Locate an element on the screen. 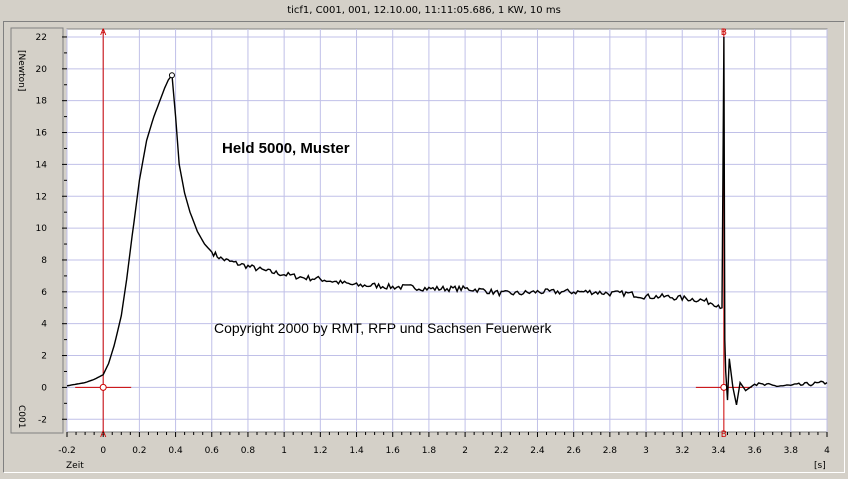 This screenshot has height=479, width=848. cursor-b-label-bottom: B is located at coordinates (724, 435).